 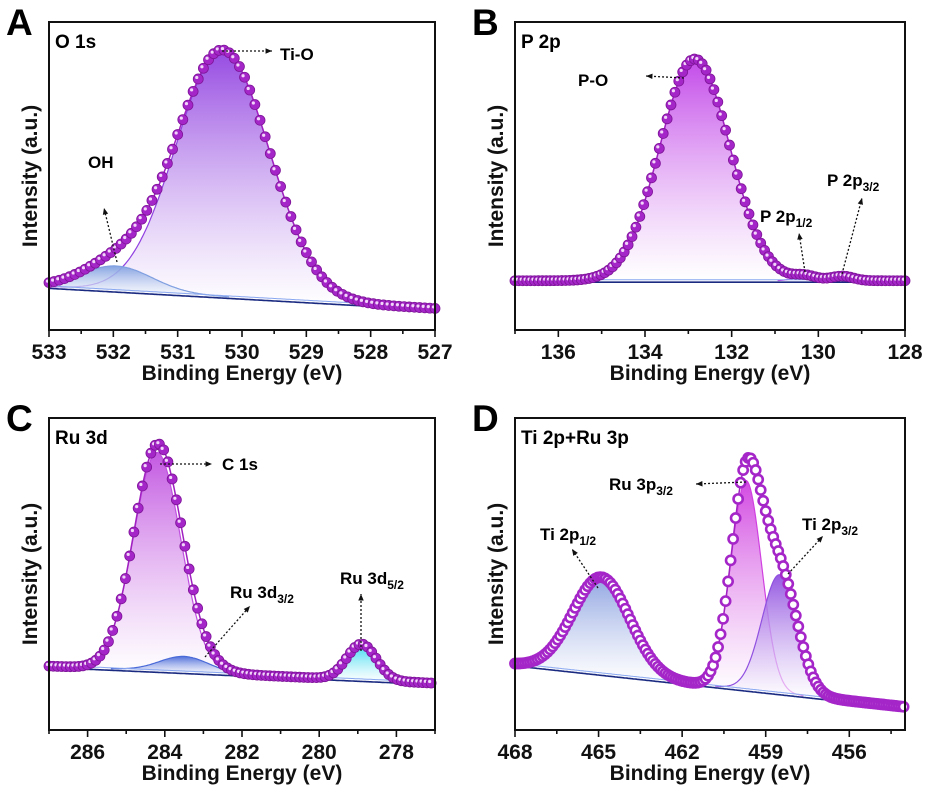 I want to click on x-tick-label: 456, so click(x=849, y=752).